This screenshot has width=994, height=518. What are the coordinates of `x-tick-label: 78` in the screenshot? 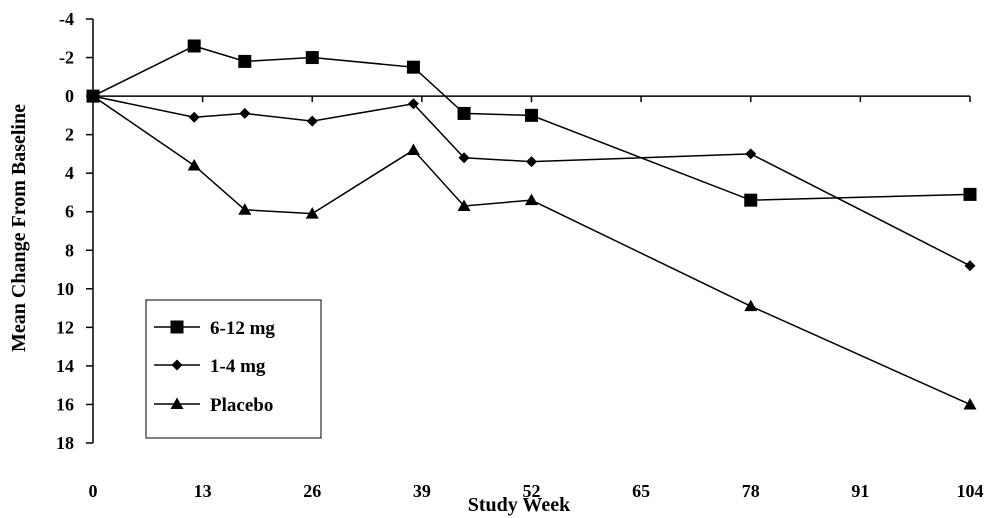 It's located at (751, 491).